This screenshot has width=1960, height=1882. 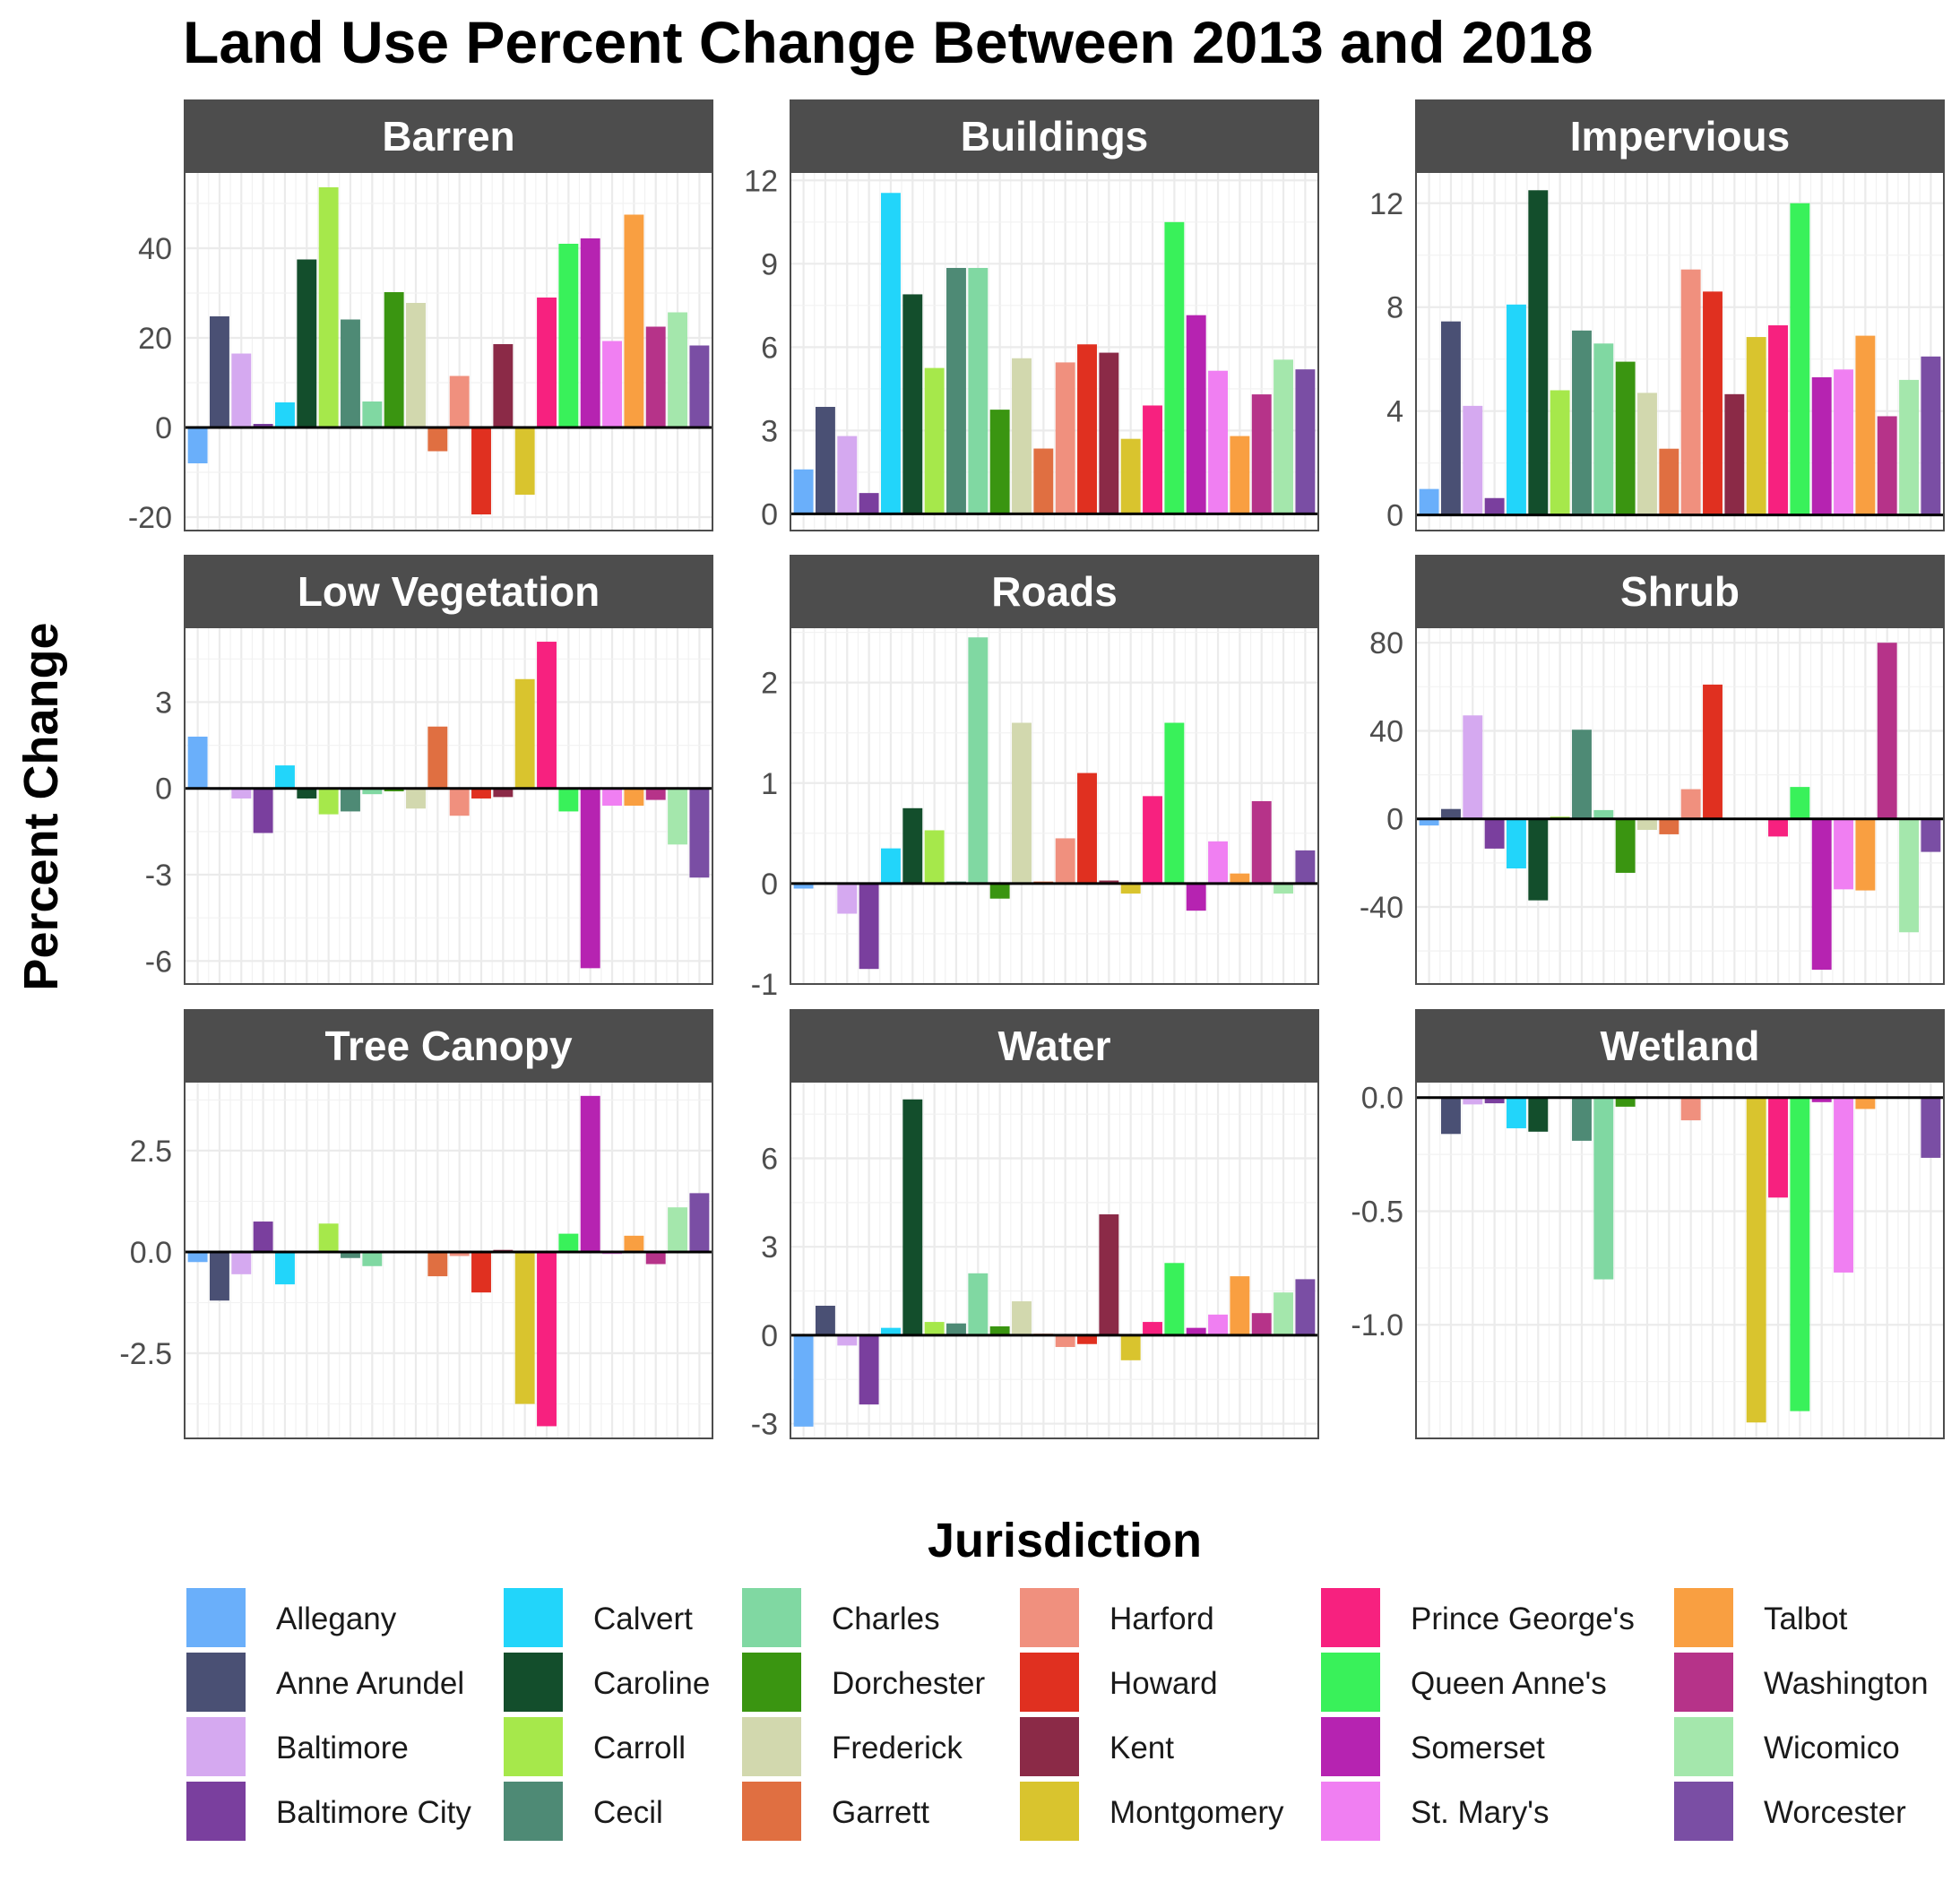 I want to click on y-tick-label: 3, so click(x=769, y=431).